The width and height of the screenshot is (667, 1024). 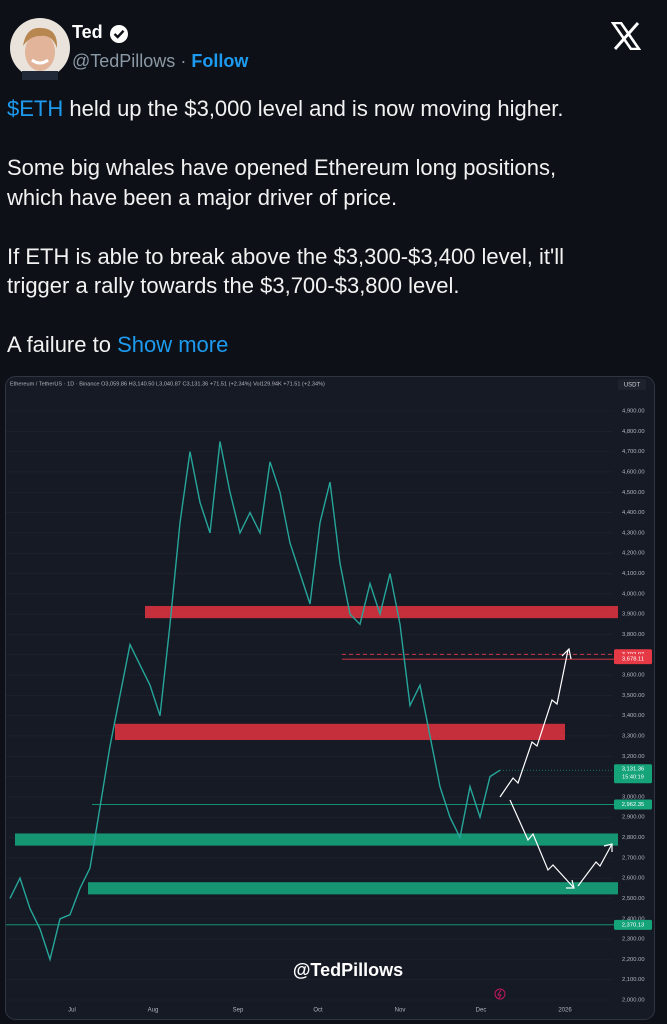 What do you see at coordinates (633, 472) in the screenshot?
I see `y-tick-label: 4,600.00` at bounding box center [633, 472].